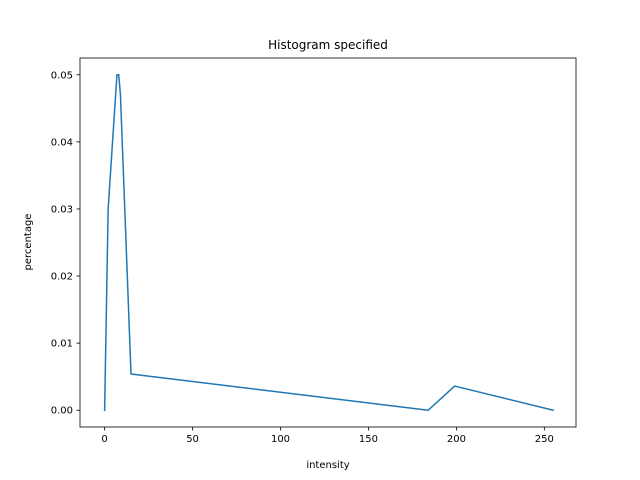 The image size is (640, 480). What do you see at coordinates (280, 439) in the screenshot?
I see `x-tick-label: 100` at bounding box center [280, 439].